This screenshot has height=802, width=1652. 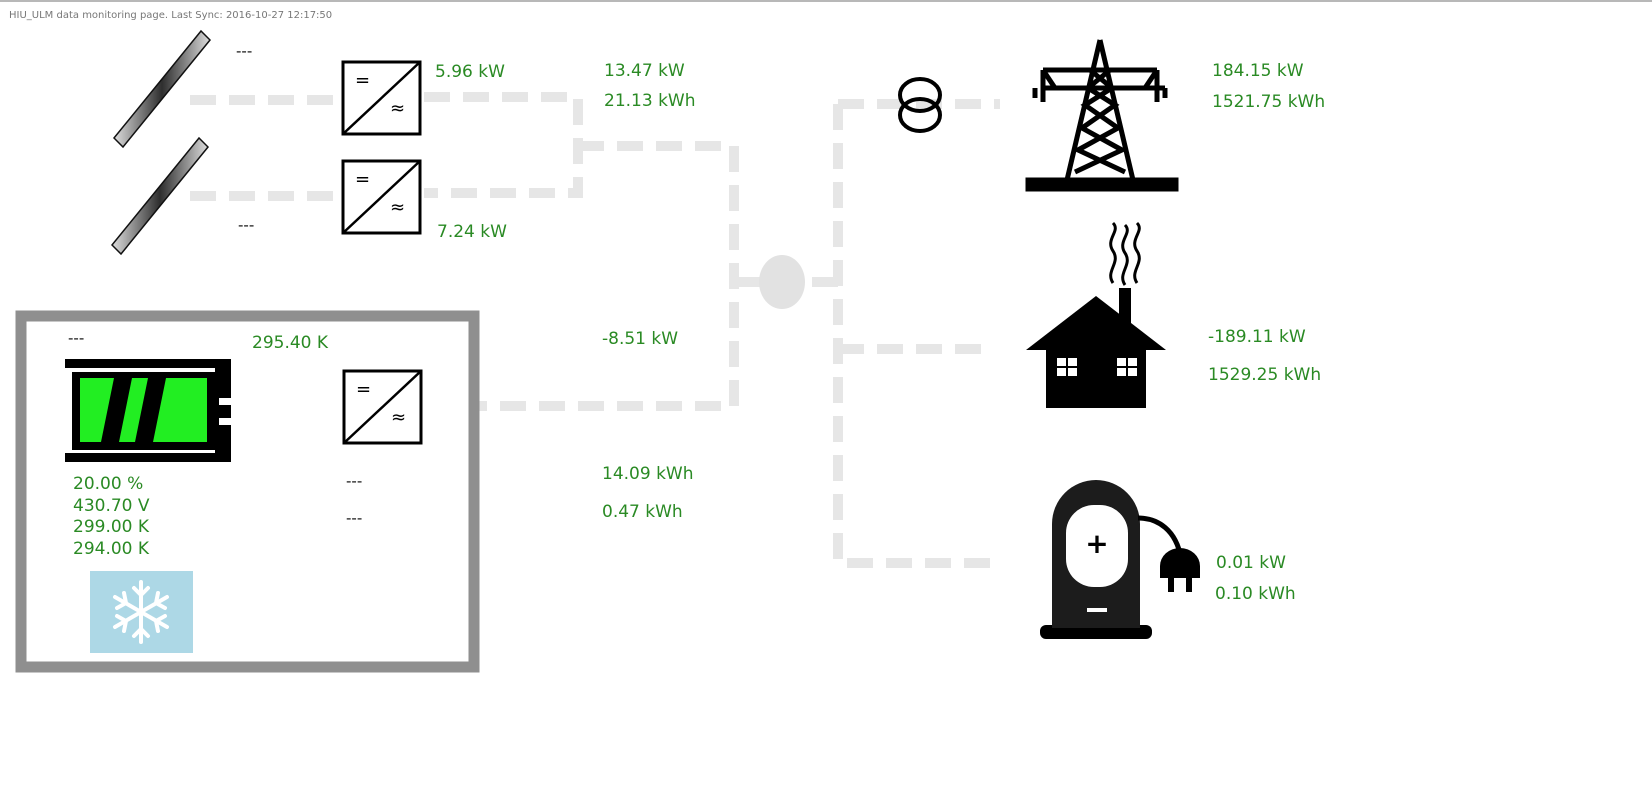 What do you see at coordinates (1102, 115) in the screenshot?
I see `power-tower-icon` at bounding box center [1102, 115].